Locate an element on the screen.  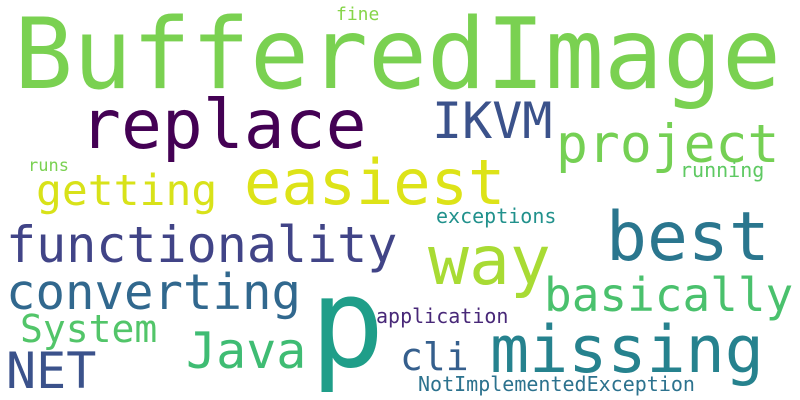
word-exceptions: exceptions is located at coordinates (496, 216).